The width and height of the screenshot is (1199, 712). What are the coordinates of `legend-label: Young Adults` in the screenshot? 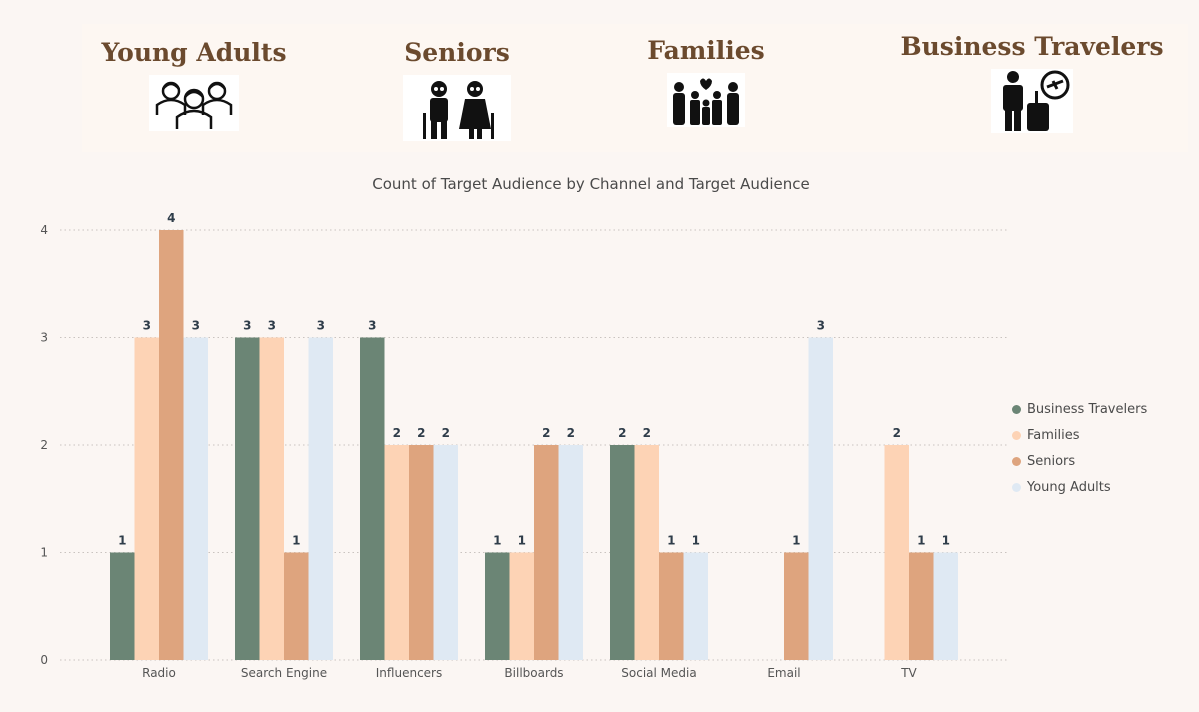 It's located at (1069, 487).